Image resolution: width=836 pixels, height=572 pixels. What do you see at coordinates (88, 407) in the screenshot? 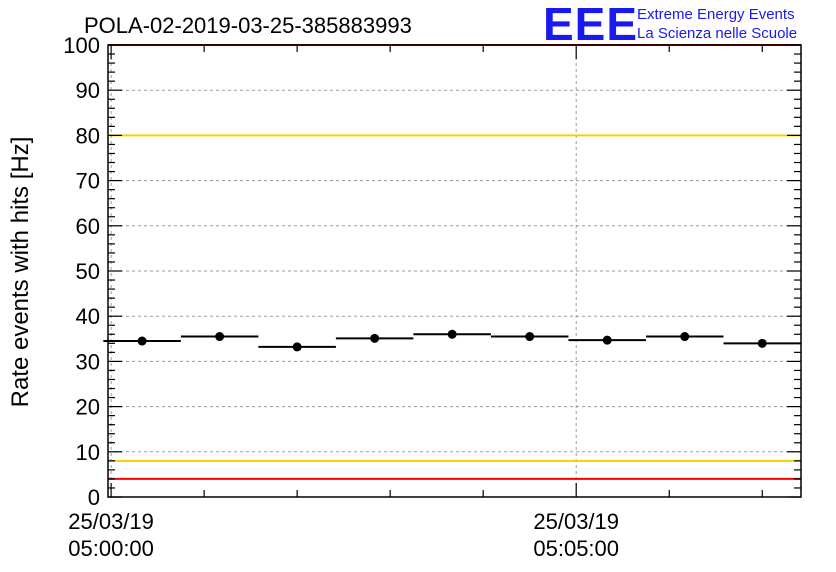
I see `y-tick-label: 20` at bounding box center [88, 407].